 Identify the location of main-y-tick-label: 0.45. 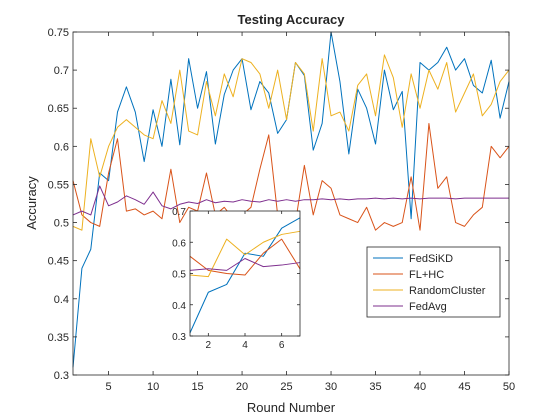
(58, 262).